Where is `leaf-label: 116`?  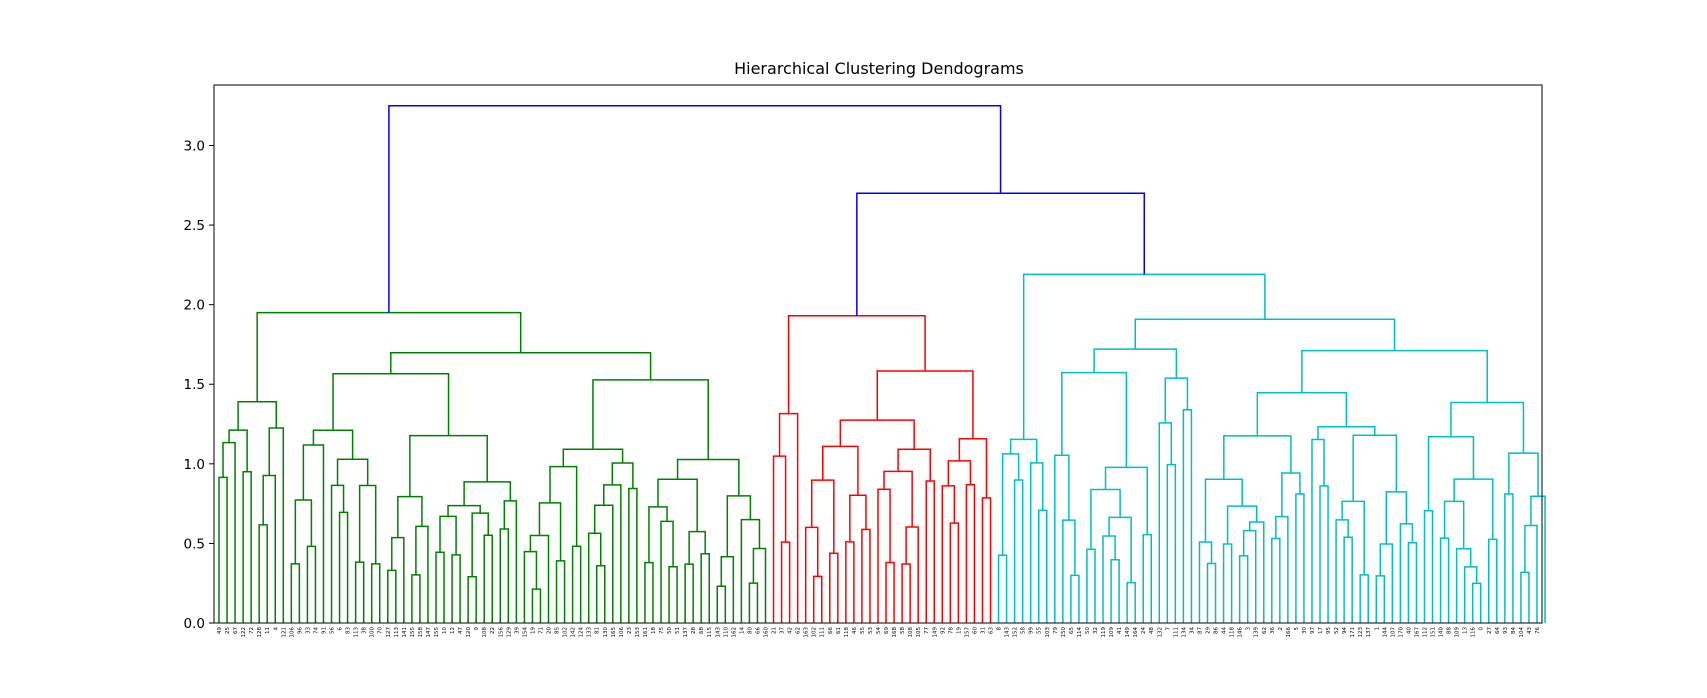
leaf-label: 116 is located at coordinates (1474, 632).